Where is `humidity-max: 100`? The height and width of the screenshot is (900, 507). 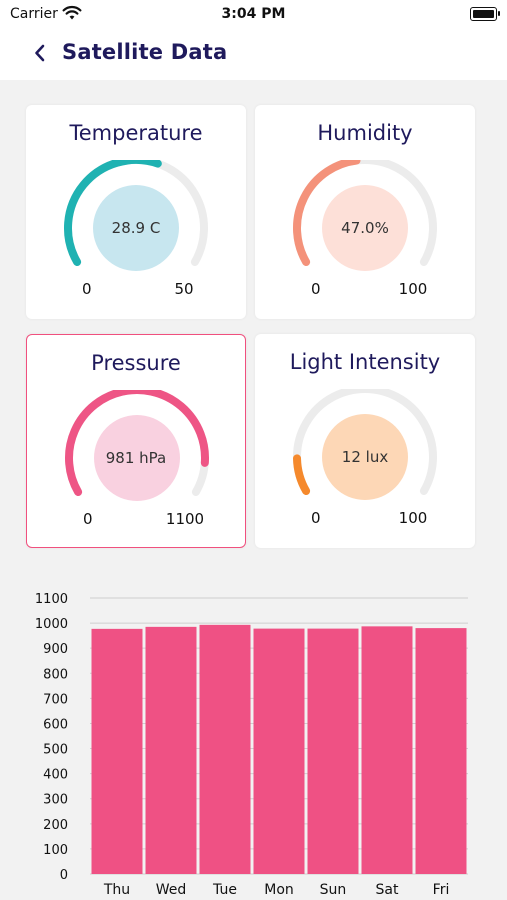
humidity-max: 100 is located at coordinates (413, 289).